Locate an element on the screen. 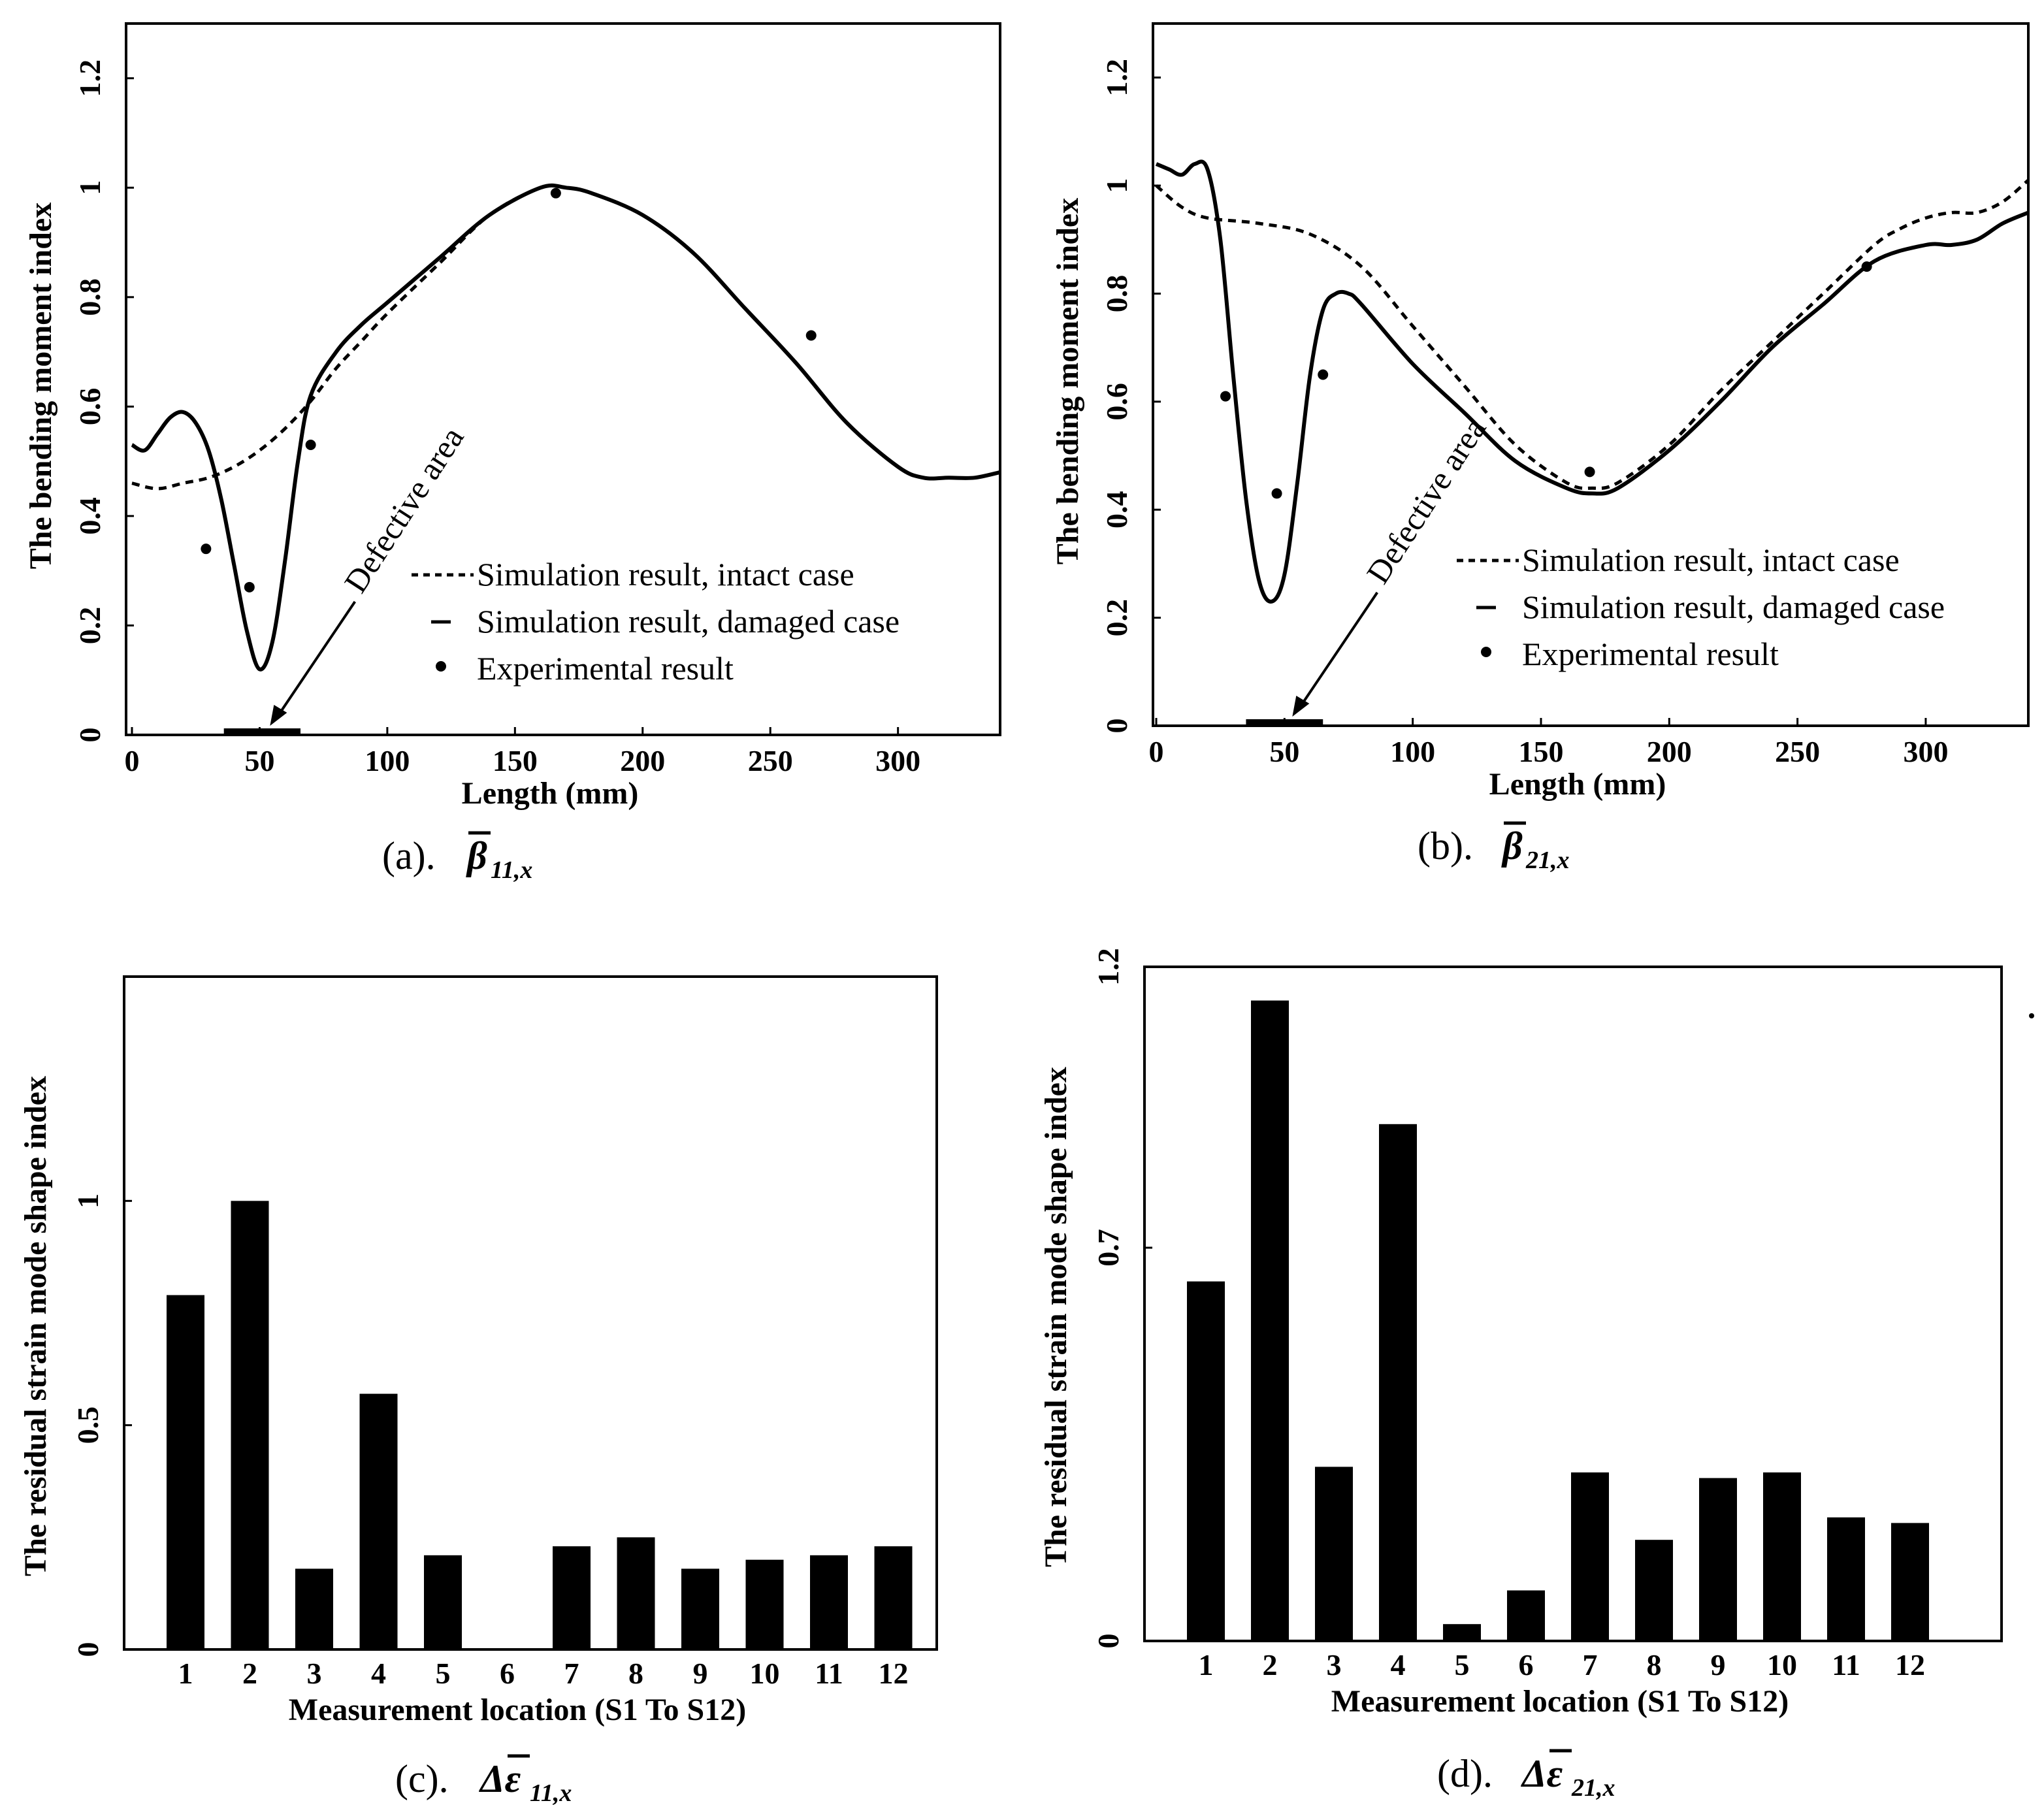 The height and width of the screenshot is (1818, 2044). plot-frame is located at coordinates (530, 1313).